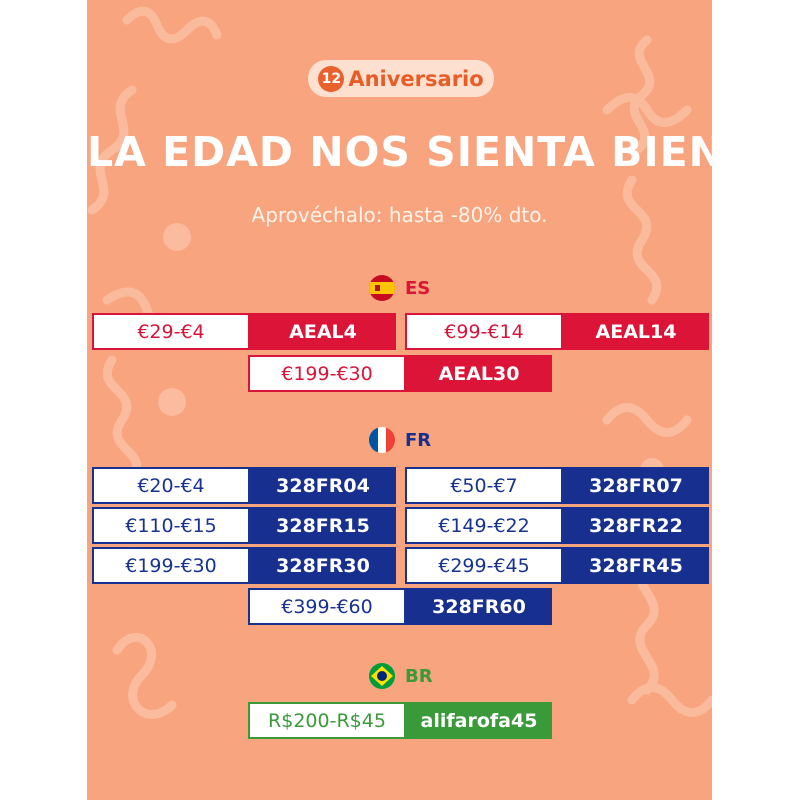  What do you see at coordinates (484, 331) in the screenshot?
I see `coupon-range: €99-€14` at bounding box center [484, 331].